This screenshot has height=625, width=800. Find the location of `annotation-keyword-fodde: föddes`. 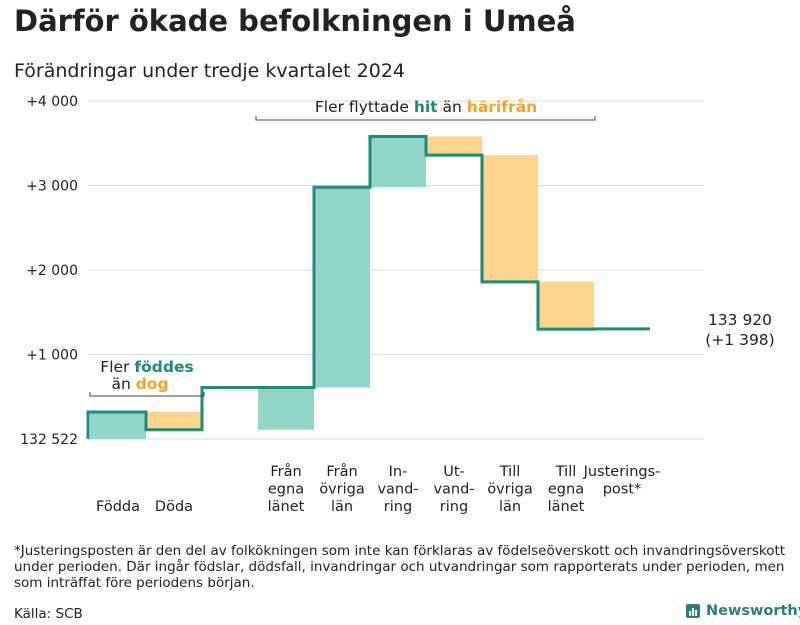

annotation-keyword-fodde: föddes is located at coordinates (163, 367).